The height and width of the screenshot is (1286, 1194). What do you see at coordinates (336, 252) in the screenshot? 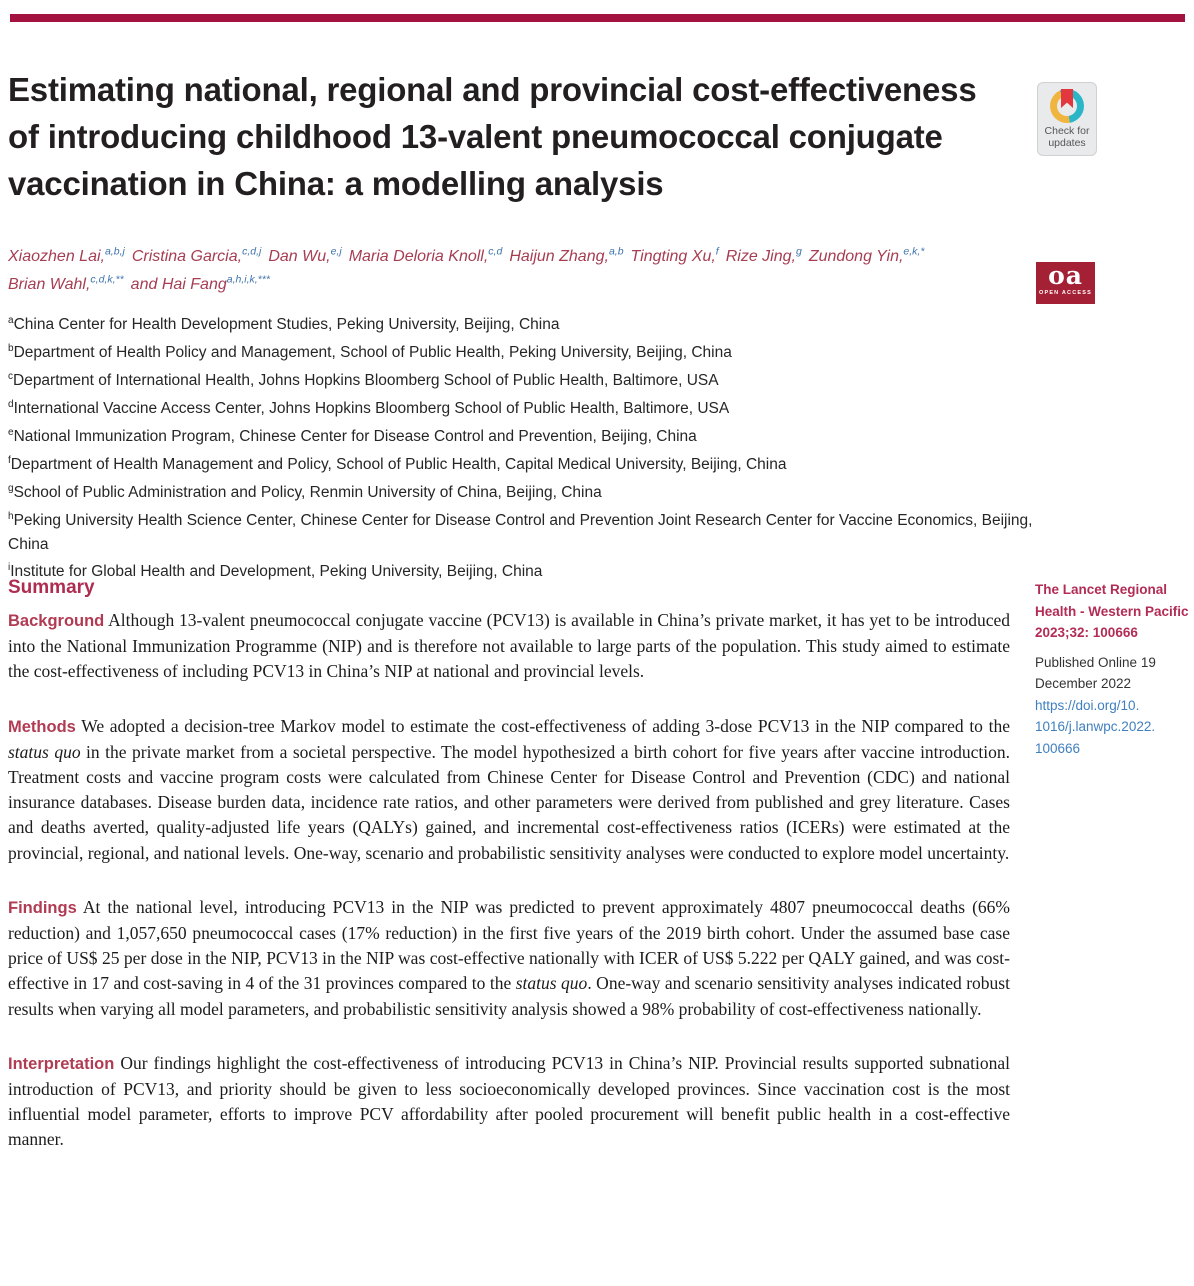
I see `author-affiliation-marks: e,j` at bounding box center [336, 252].